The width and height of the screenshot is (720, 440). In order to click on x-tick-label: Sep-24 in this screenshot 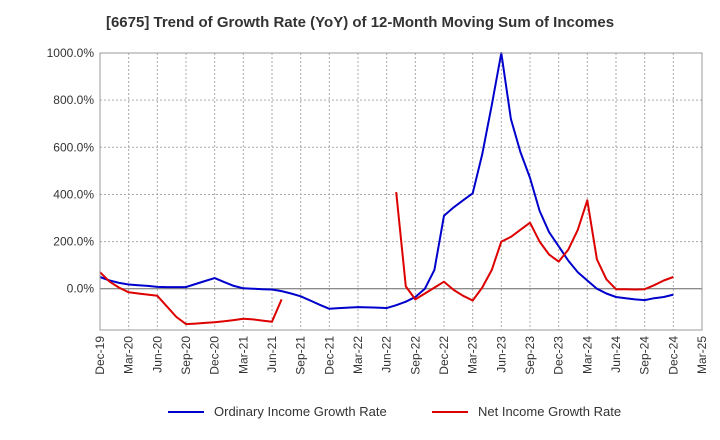, I will do `click(645, 355)`.